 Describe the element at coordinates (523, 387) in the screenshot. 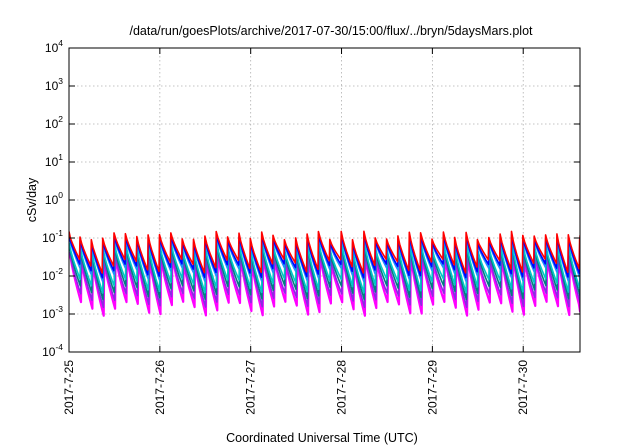

I see `x-tick-label: 2017-7-30` at that location.